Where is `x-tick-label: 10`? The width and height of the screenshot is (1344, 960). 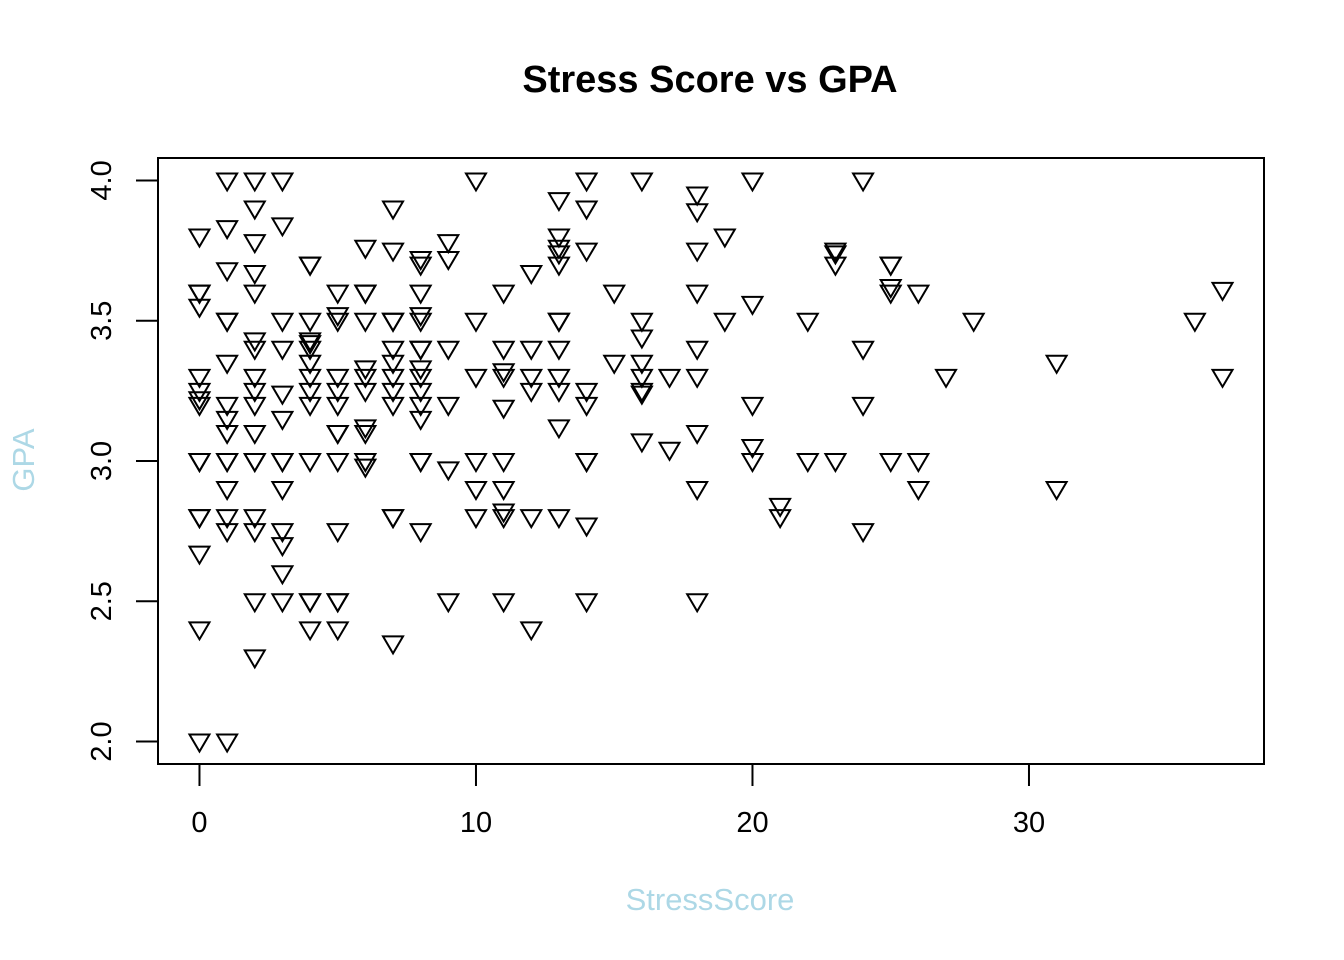
x-tick-label: 10 is located at coordinates (476, 823).